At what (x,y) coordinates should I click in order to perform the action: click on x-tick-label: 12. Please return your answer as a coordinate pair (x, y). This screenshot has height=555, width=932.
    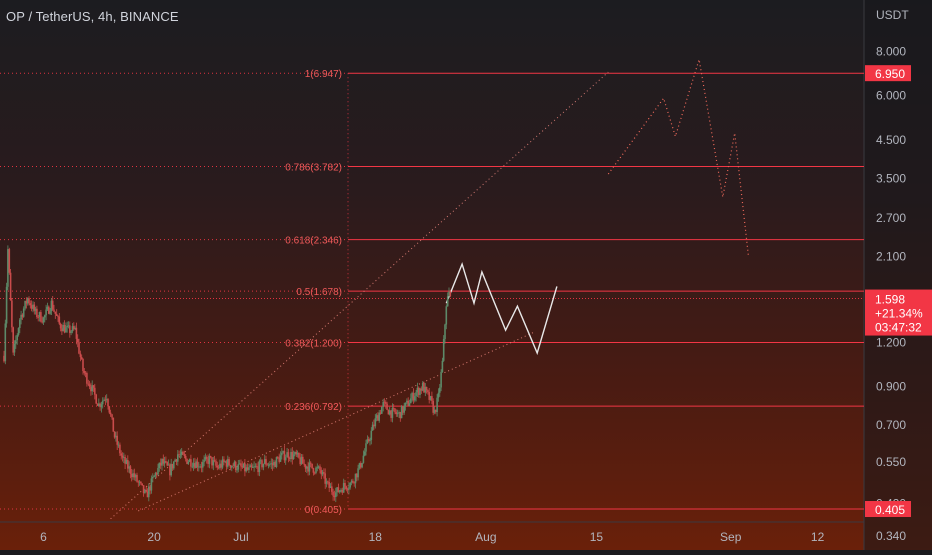
    Looking at the image, I should click on (818, 537).